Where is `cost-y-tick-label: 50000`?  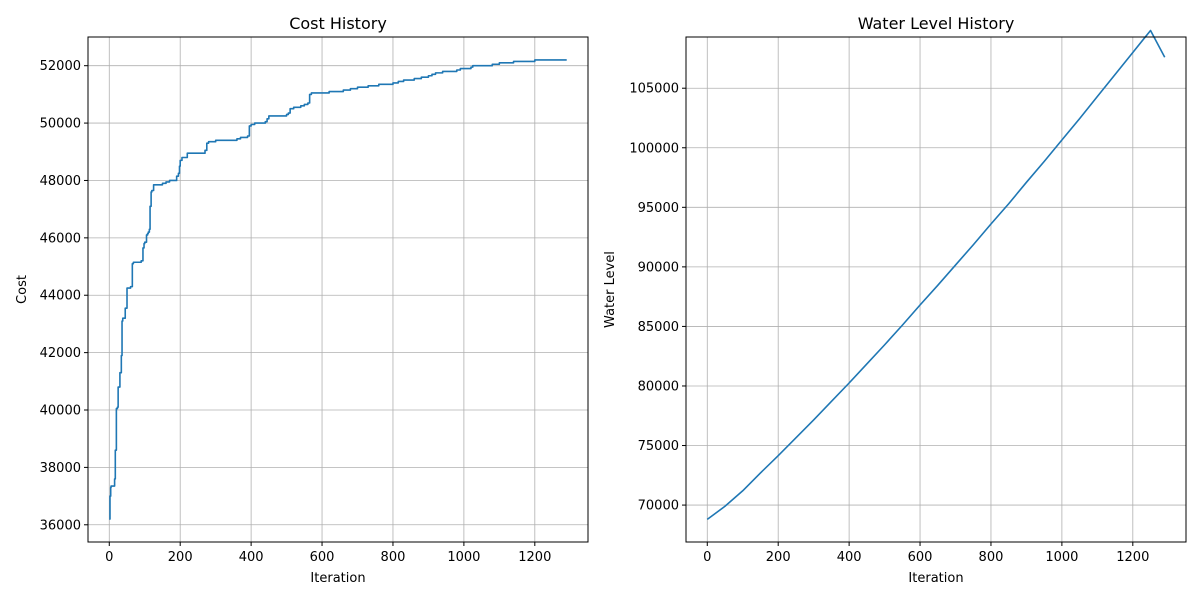 cost-y-tick-label: 50000 is located at coordinates (60, 124).